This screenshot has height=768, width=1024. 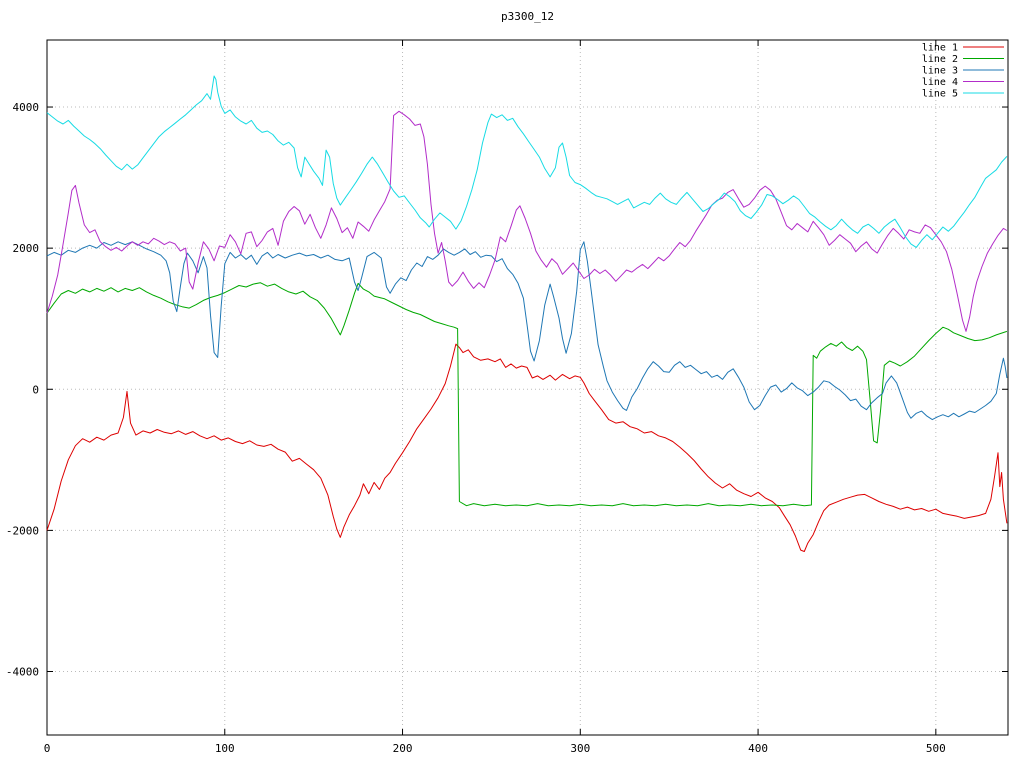 What do you see at coordinates (26, 107) in the screenshot?
I see `y-tick-label: 4000` at bounding box center [26, 107].